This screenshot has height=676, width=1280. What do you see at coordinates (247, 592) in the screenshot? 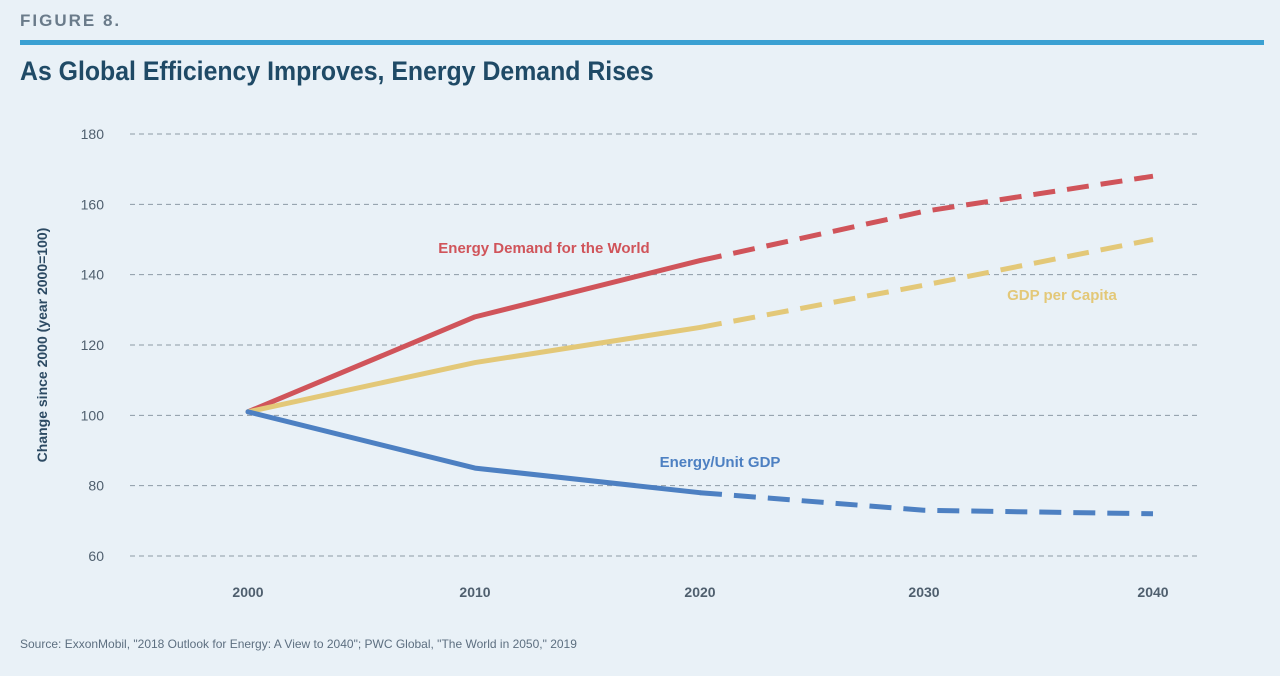
I see `x-tick-label: 2000` at bounding box center [247, 592].